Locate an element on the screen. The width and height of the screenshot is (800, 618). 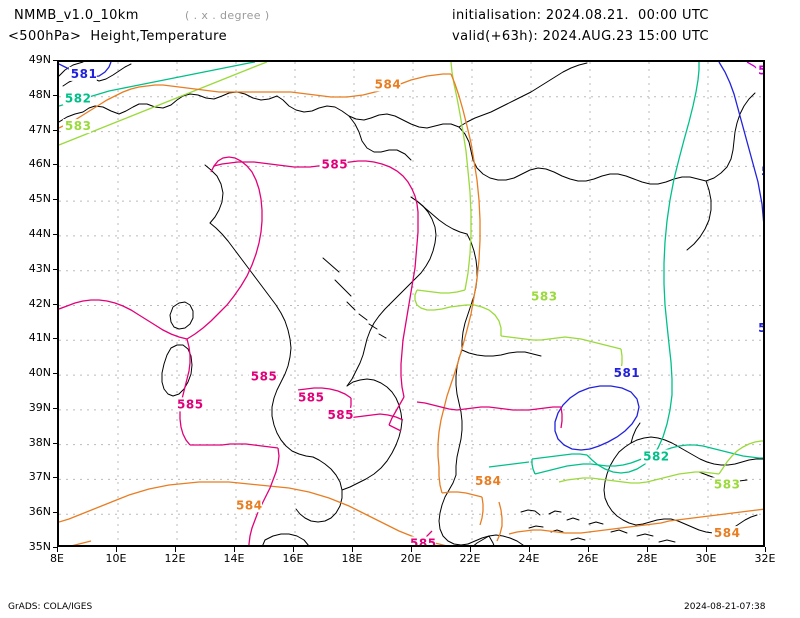
model-name-label: NMMB_v1.0_10km is located at coordinates (76, 15).